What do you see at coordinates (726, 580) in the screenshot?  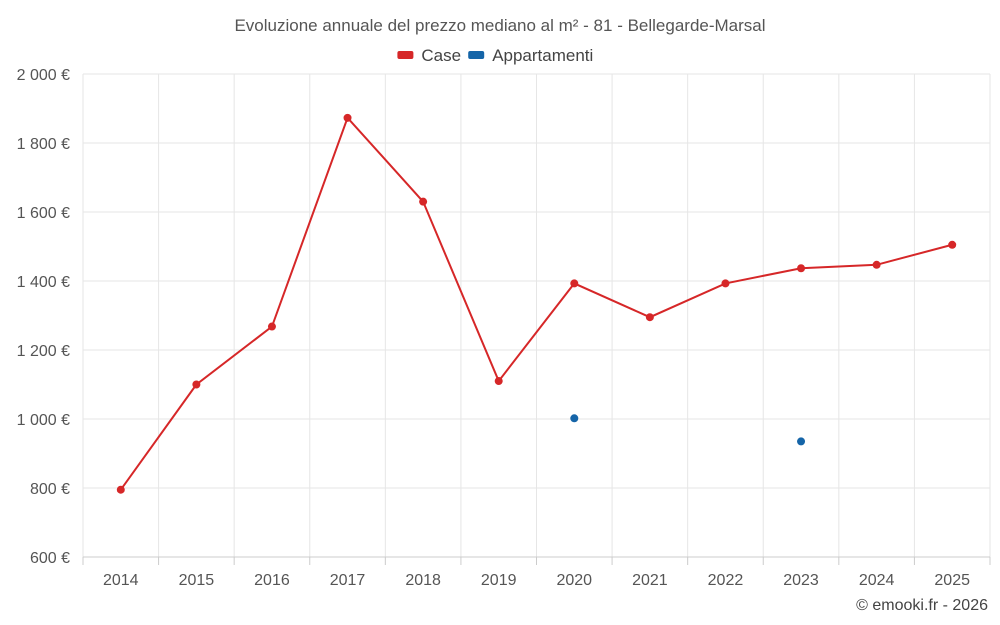 I see `x-tick-label: 2022` at bounding box center [726, 580].